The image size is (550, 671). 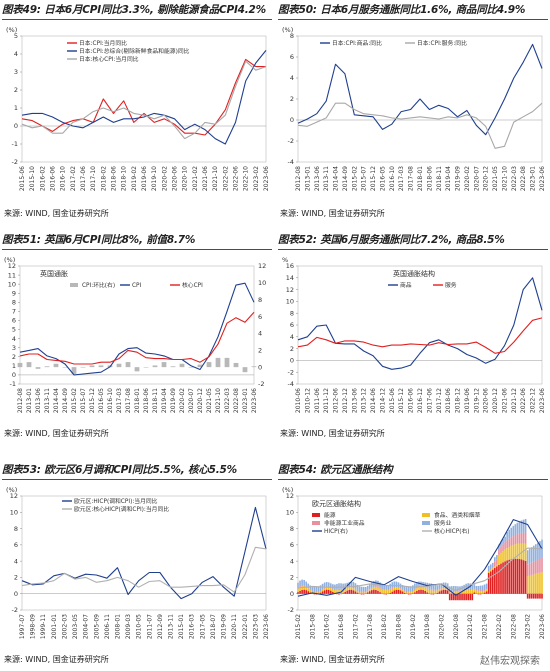 What do you see at coordinates (266, 178) in the screenshot?
I see `x-tick-label: 2023-06` at bounding box center [266, 178].